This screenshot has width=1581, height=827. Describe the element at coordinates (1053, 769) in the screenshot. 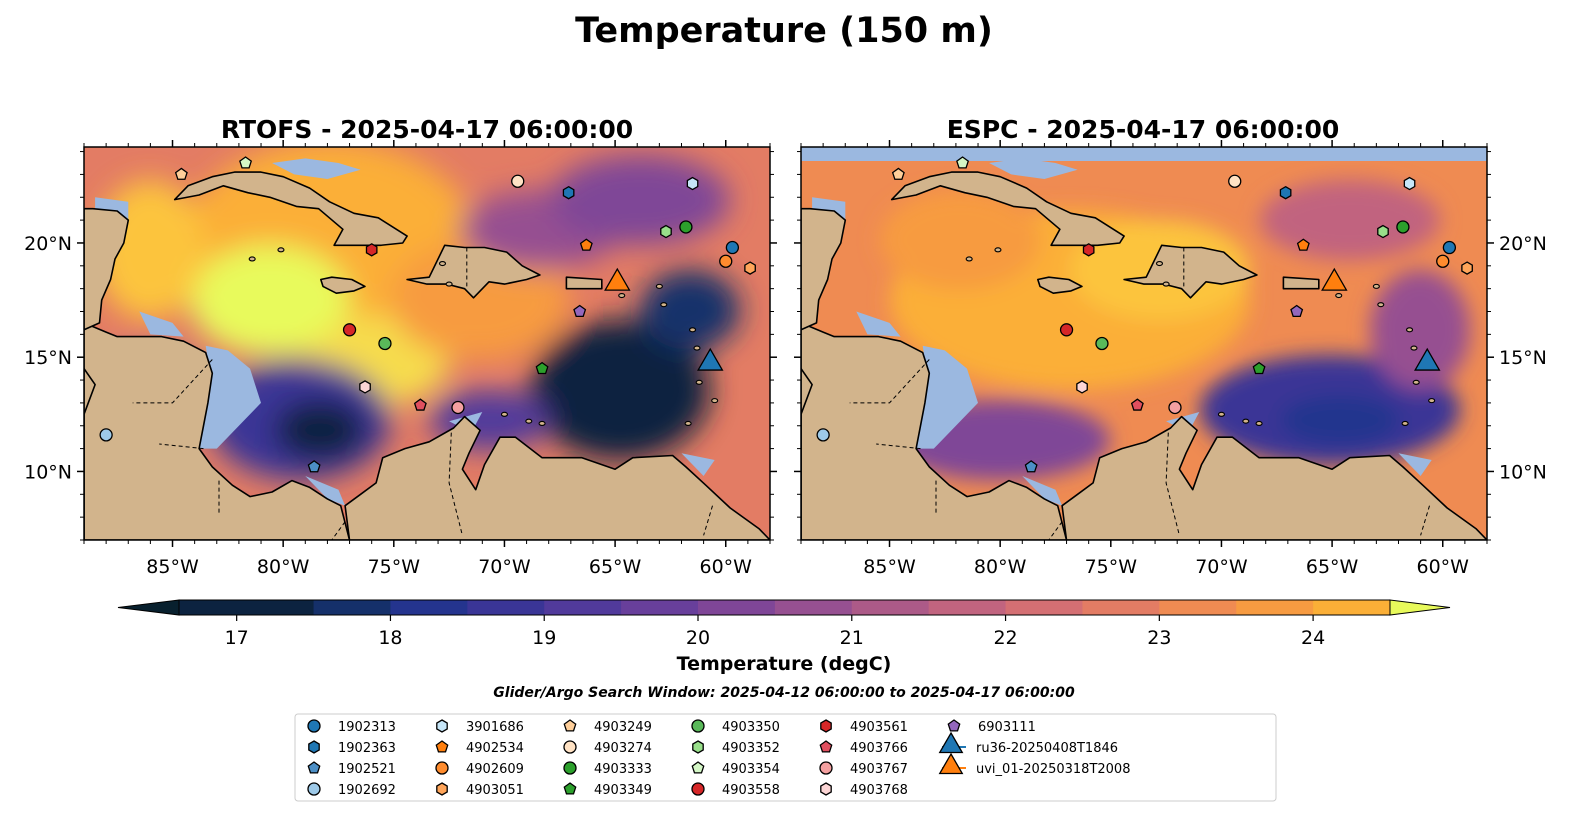

I see `legend-label: uvi_01-20250318T2008` at that location.